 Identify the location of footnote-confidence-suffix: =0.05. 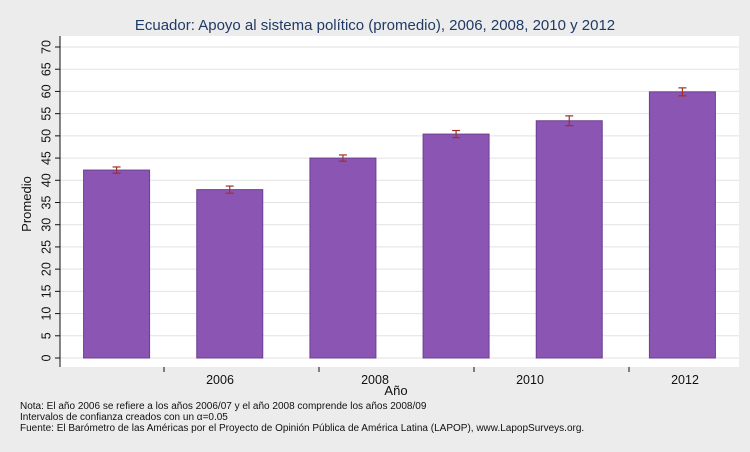
(215, 417).